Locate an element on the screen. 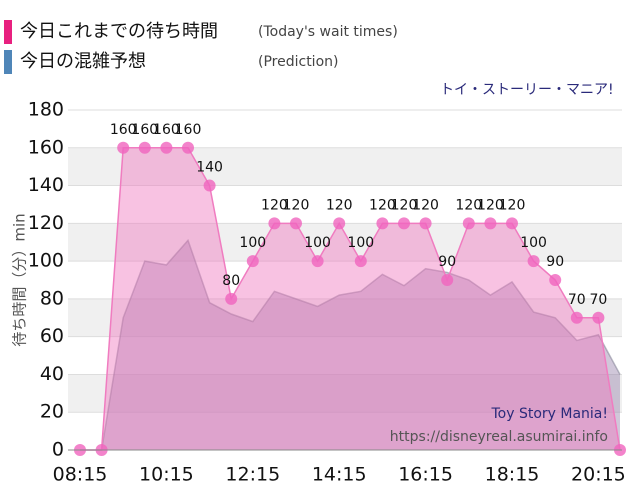 The image size is (640, 500). x-tick-label: 16:15 is located at coordinates (425, 475).